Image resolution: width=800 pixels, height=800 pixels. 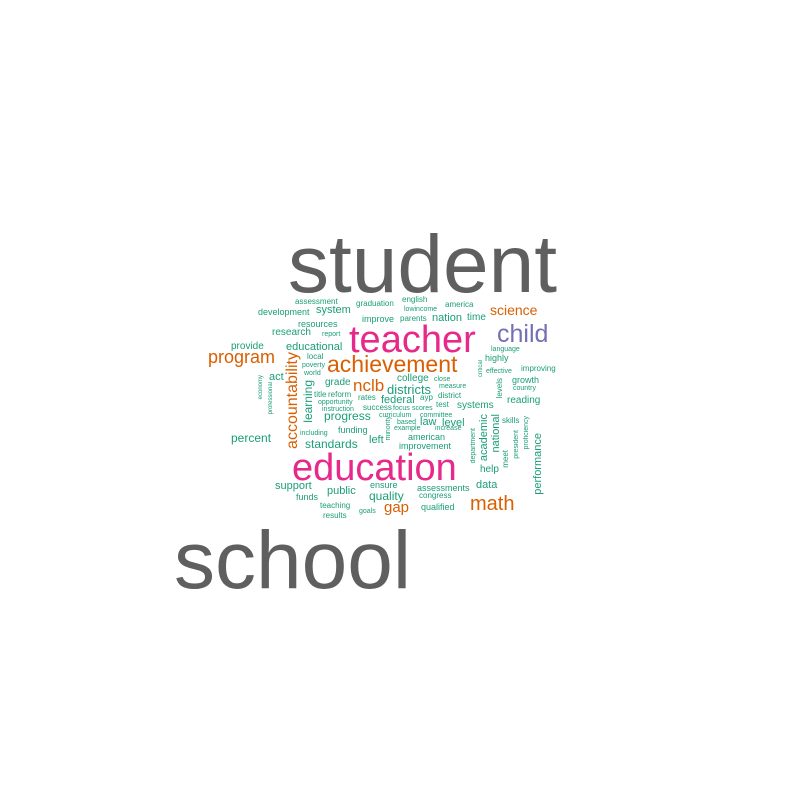 I want to click on word-example: example, so click(x=407, y=428).